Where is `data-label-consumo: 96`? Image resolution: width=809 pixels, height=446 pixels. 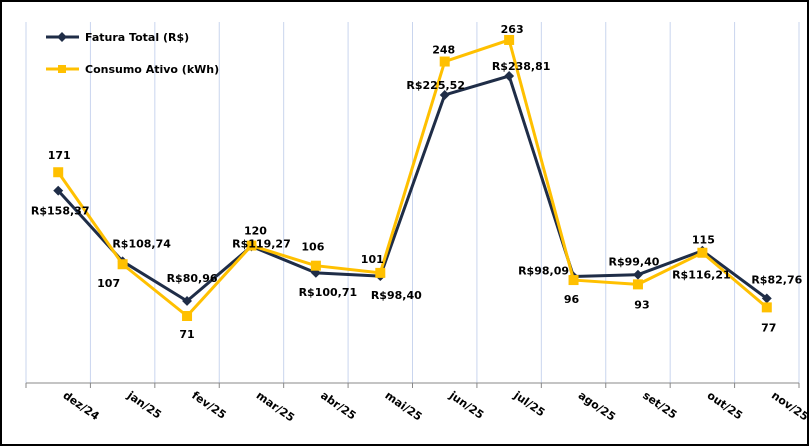 data-label-consumo: 96 is located at coordinates (572, 299).